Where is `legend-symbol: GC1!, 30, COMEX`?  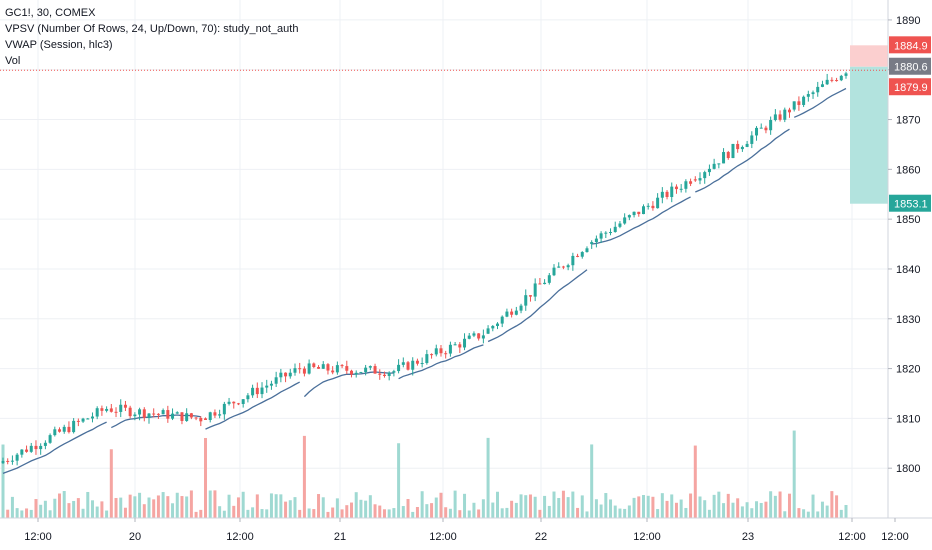 legend-symbol: GC1!, 30, COMEX is located at coordinates (50, 13).